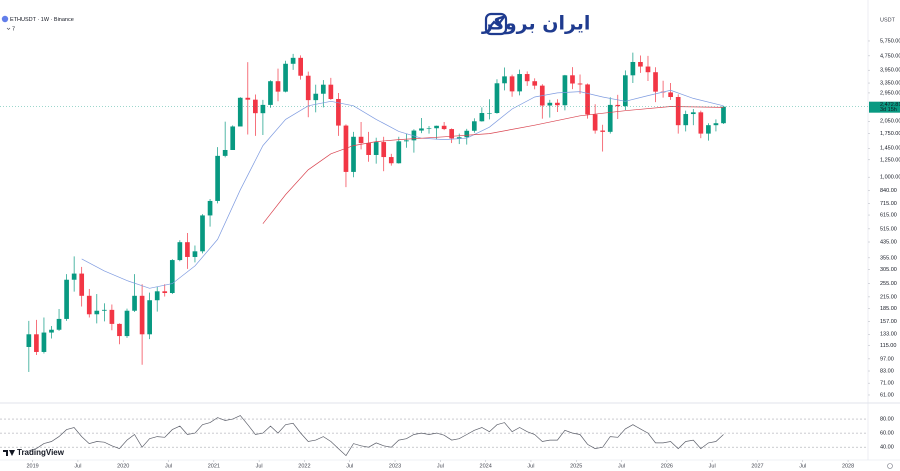  Describe the element at coordinates (395, 466) in the screenshot. I see `x-tick-label: 2023` at that location.